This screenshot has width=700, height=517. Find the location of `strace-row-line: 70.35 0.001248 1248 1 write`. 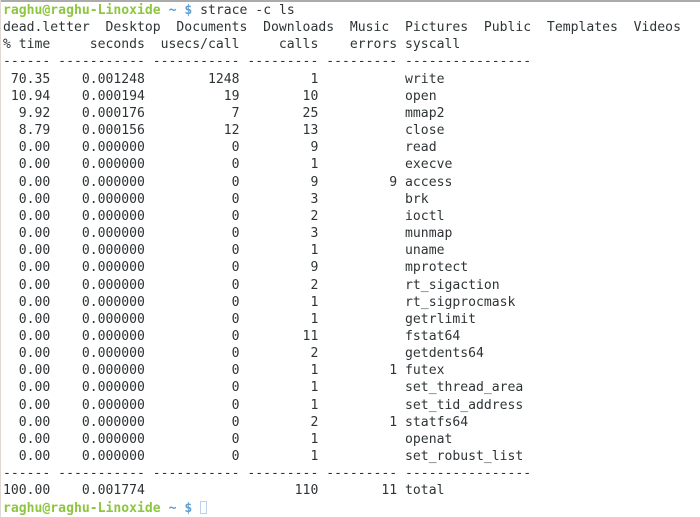

strace-row-line: 70.35 0.001248 1248 1 write is located at coordinates (224, 79).